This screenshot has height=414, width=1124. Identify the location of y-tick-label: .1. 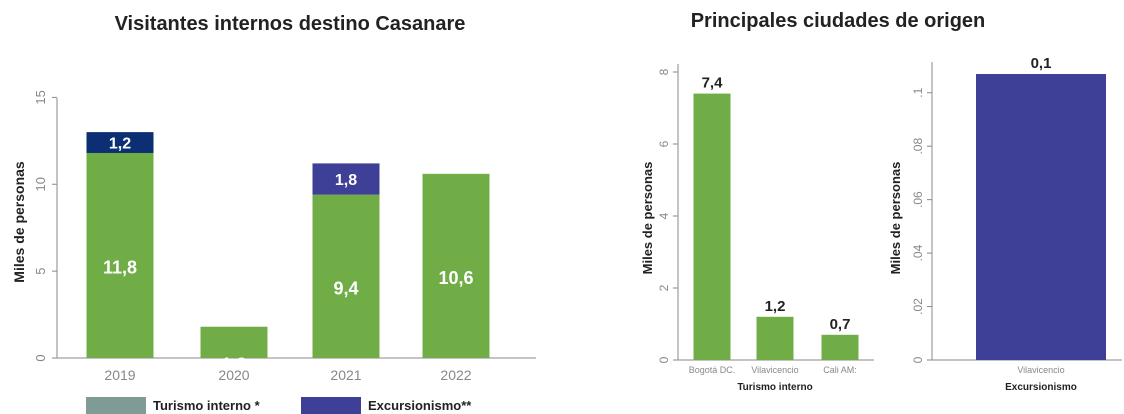
(918, 92).